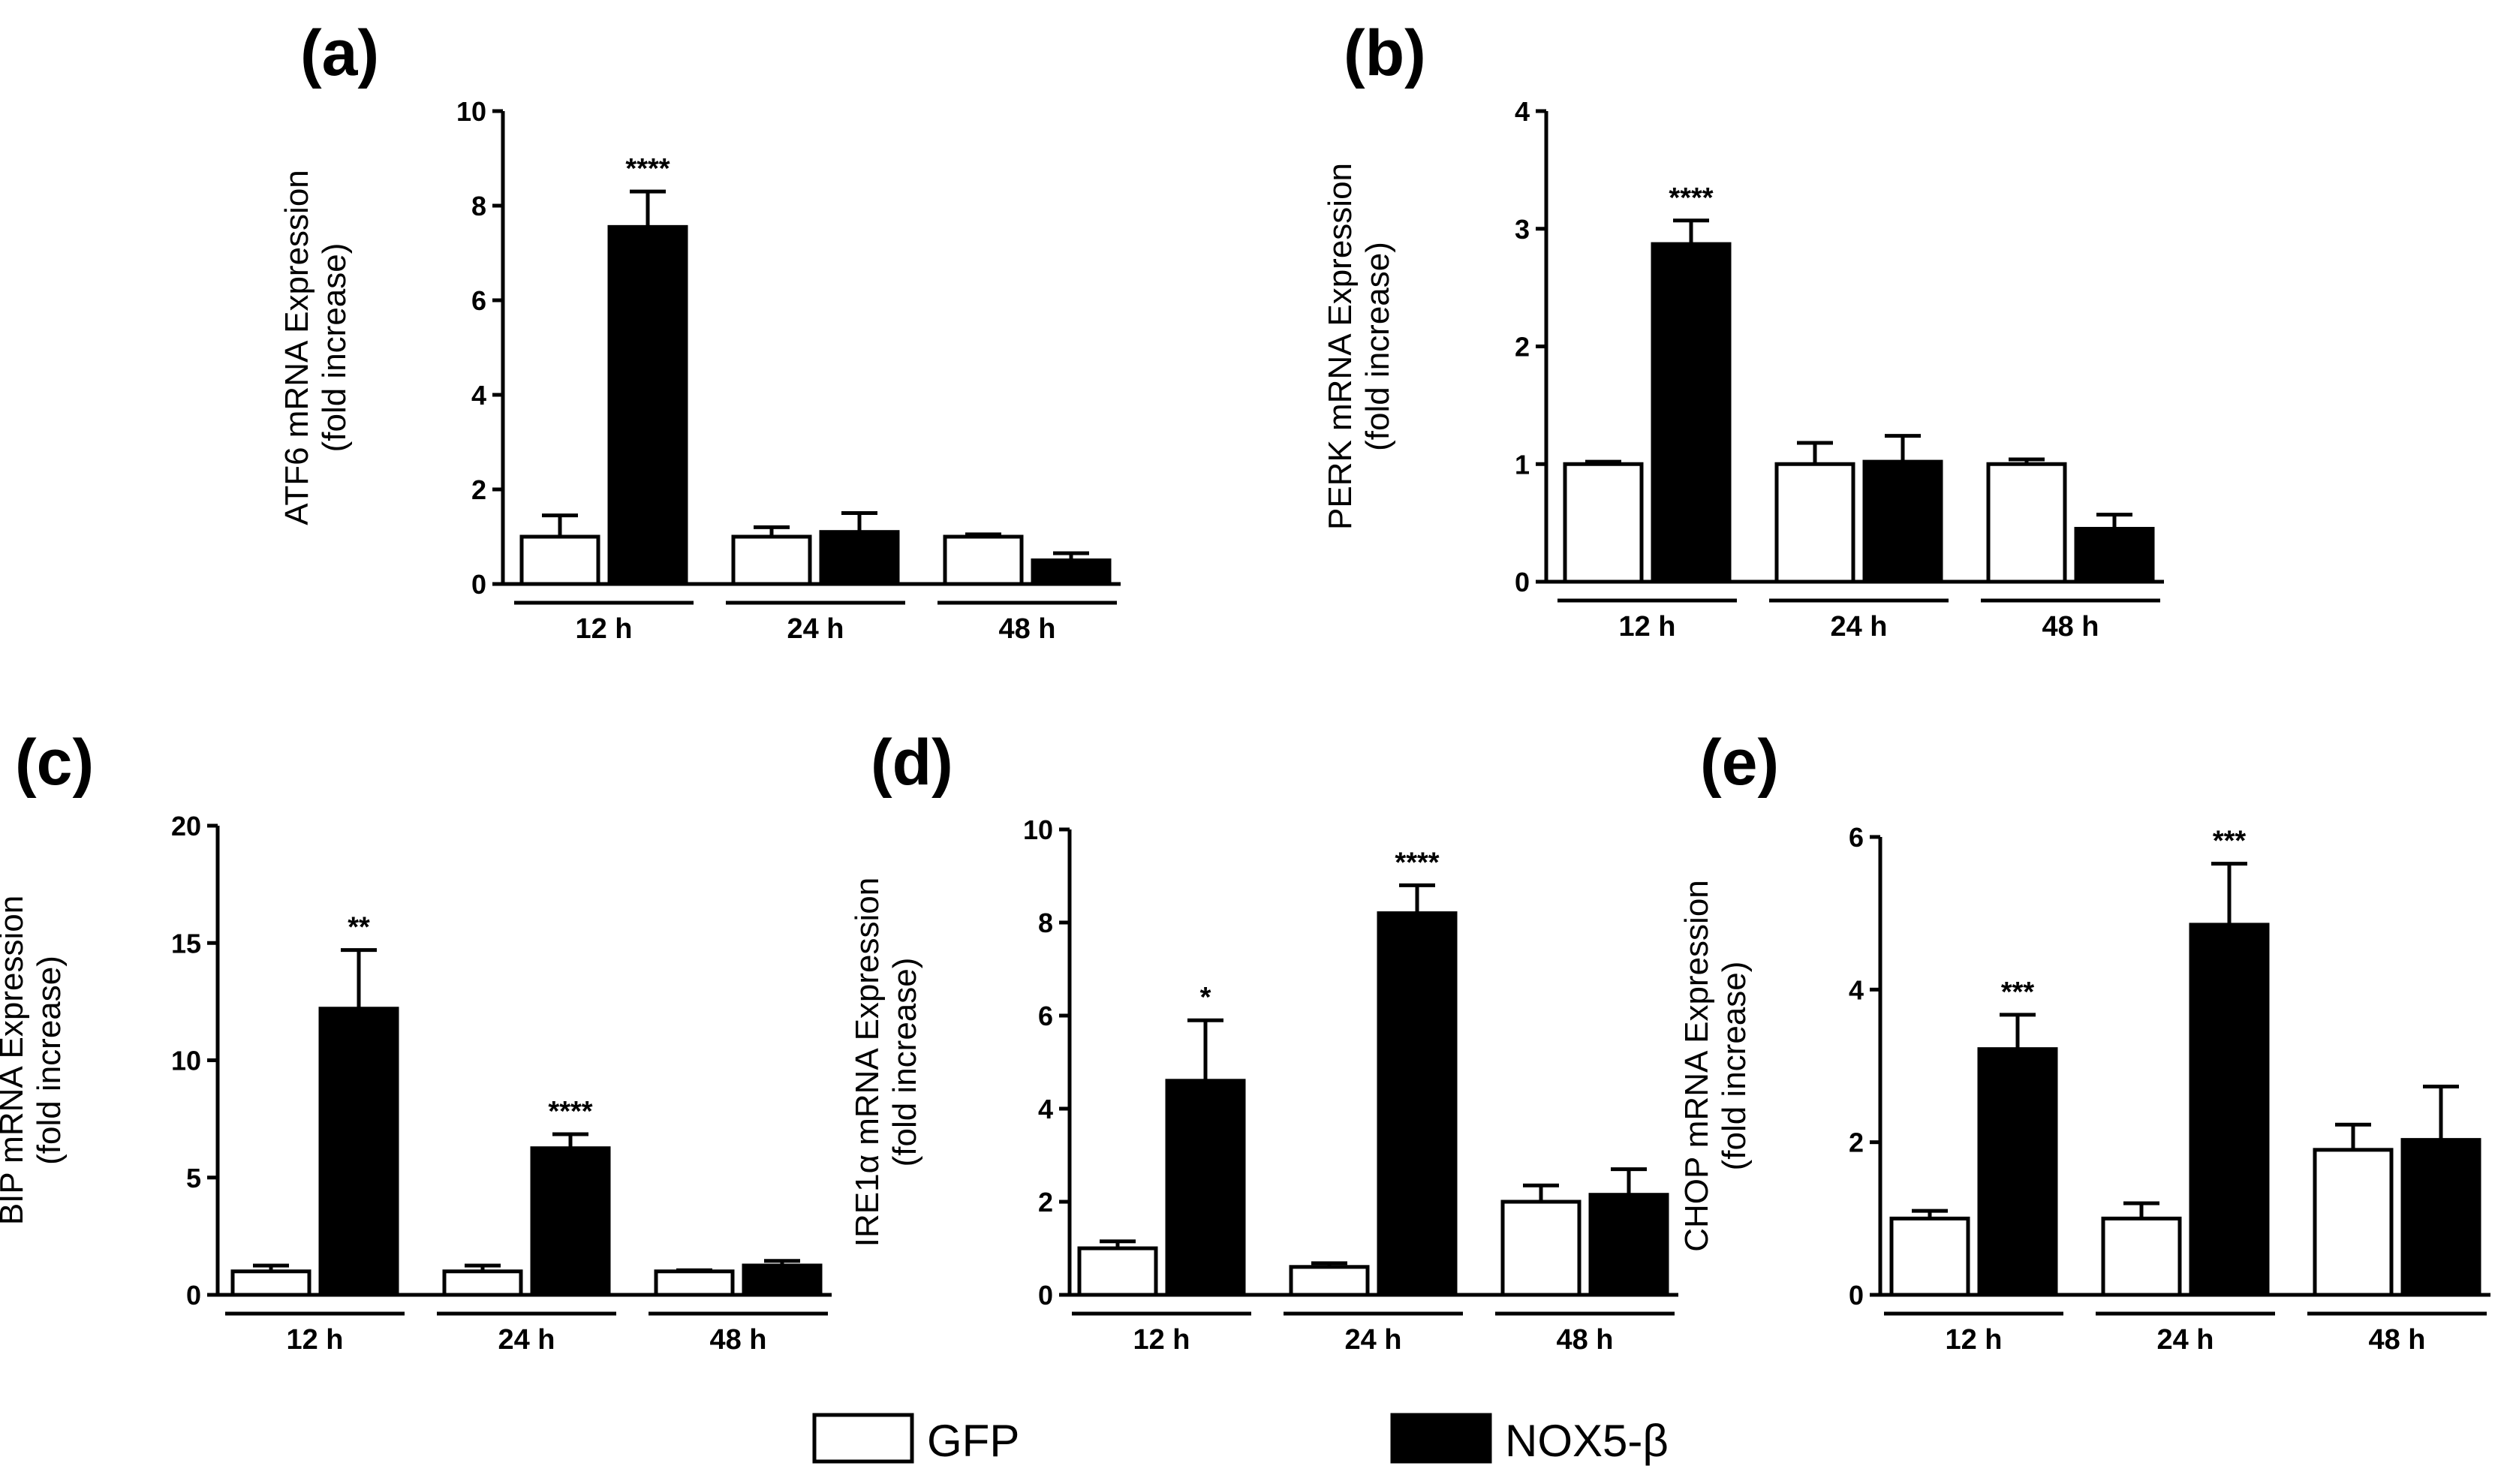 The image size is (2519, 1484). Describe the element at coordinates (1441, 1438) in the screenshot. I see `legend-swatch-nox5` at that location.